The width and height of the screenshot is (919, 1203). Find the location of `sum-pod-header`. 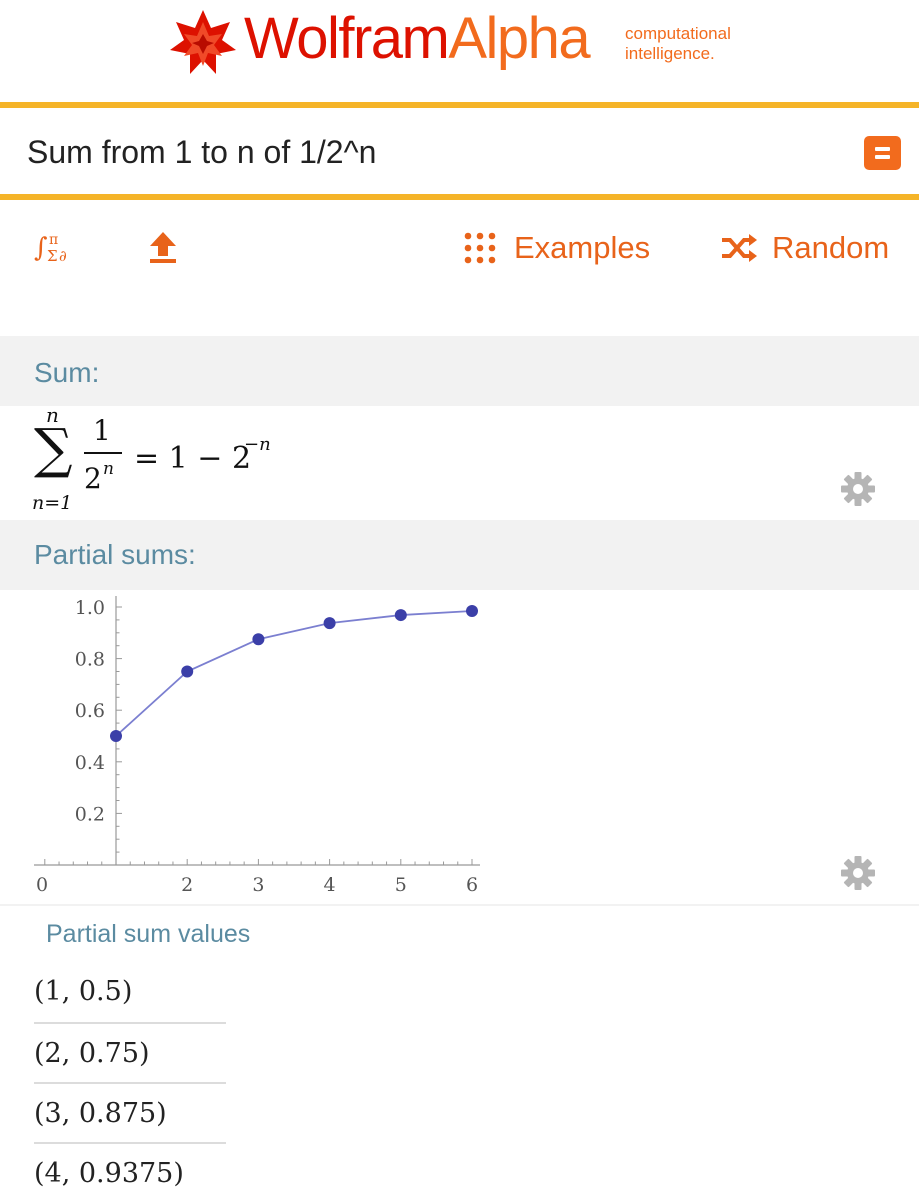

sum-pod-header is located at coordinates (459, 371).